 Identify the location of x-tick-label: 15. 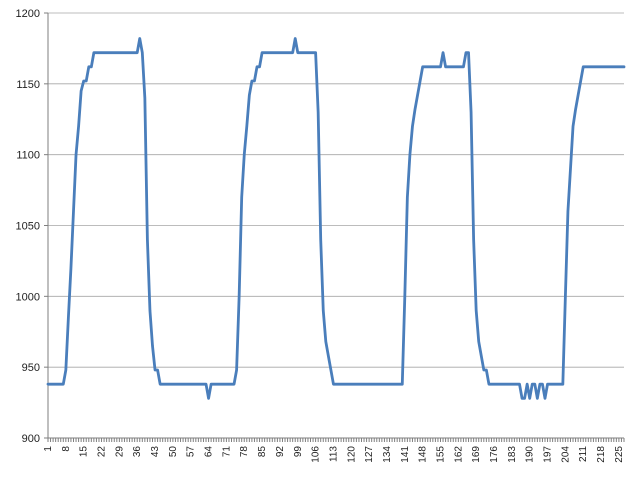
(84, 452).